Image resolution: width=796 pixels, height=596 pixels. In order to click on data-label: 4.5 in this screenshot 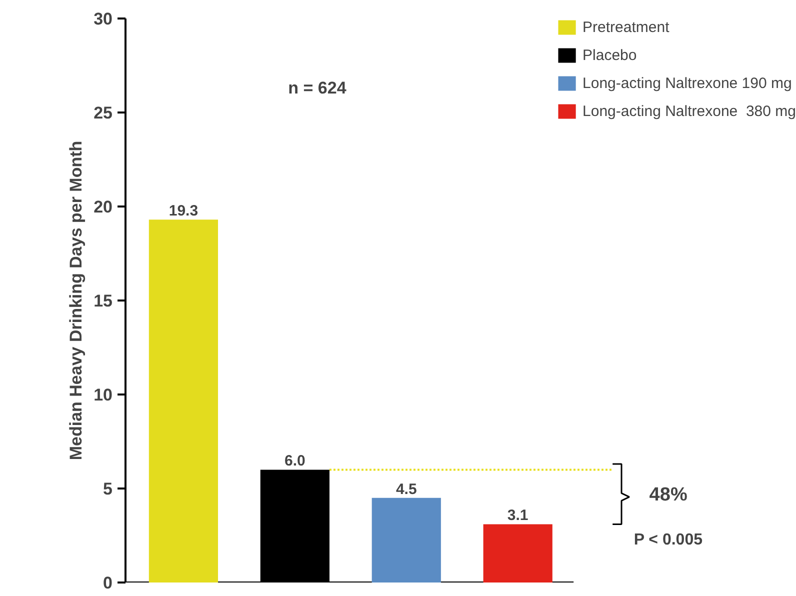, I will do `click(406, 489)`.